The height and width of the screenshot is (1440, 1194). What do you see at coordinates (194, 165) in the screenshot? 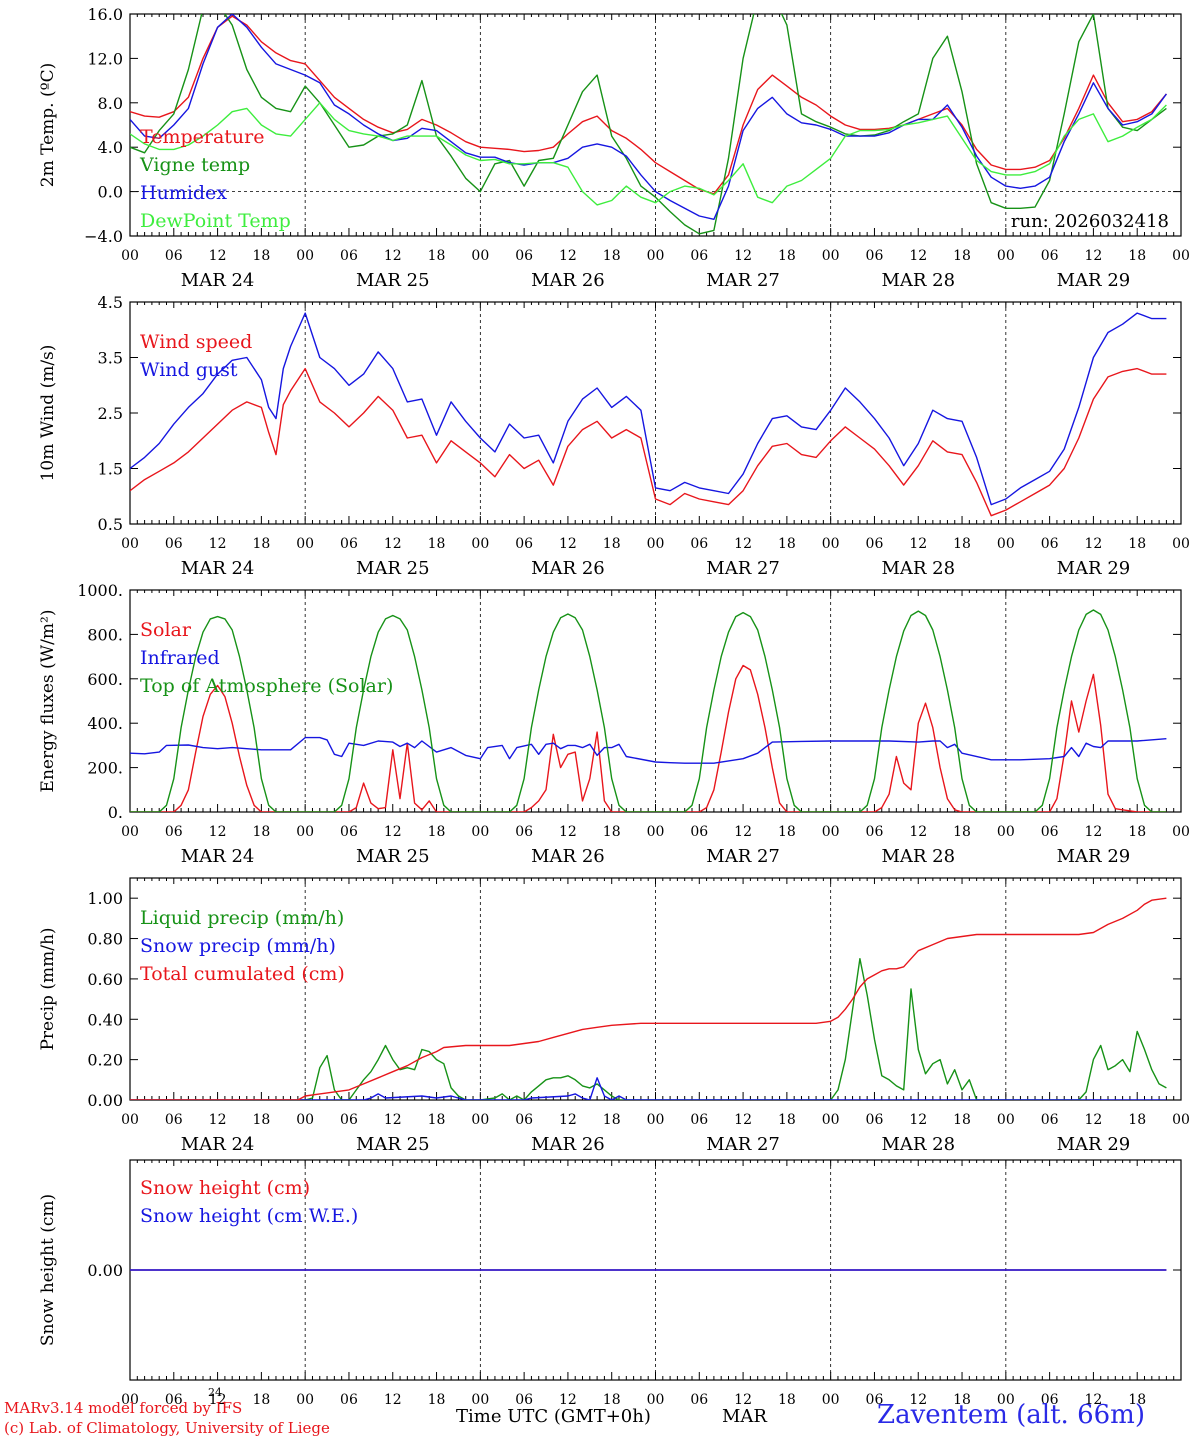
I see `legend-entry: Vigne temp` at bounding box center [194, 165].